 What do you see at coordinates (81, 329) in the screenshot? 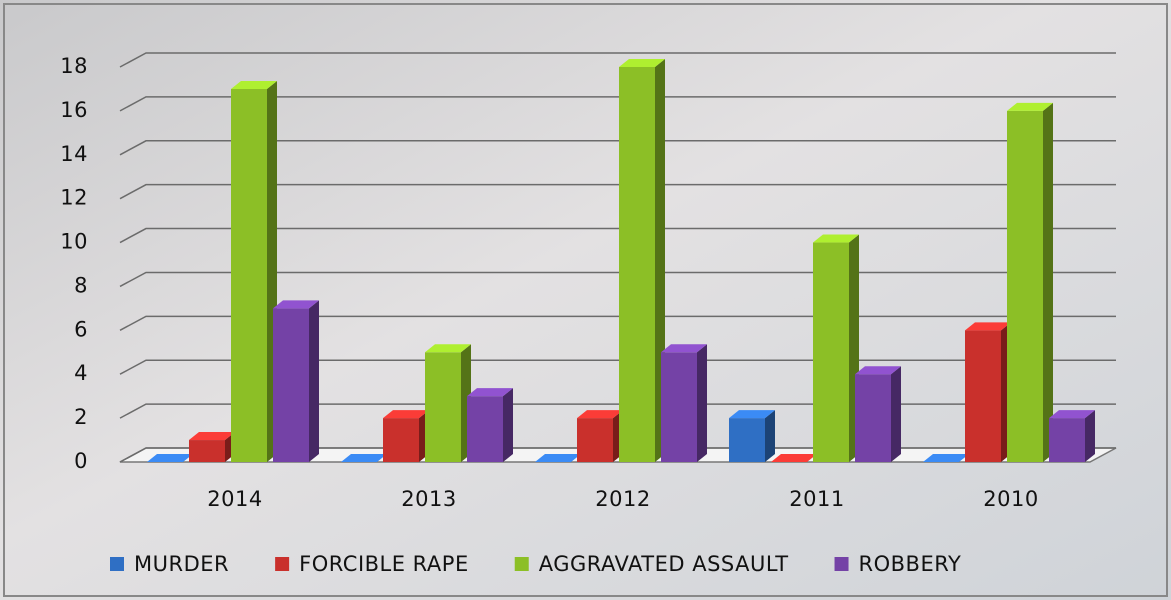
I see `y-tick-label: 6` at bounding box center [81, 329].